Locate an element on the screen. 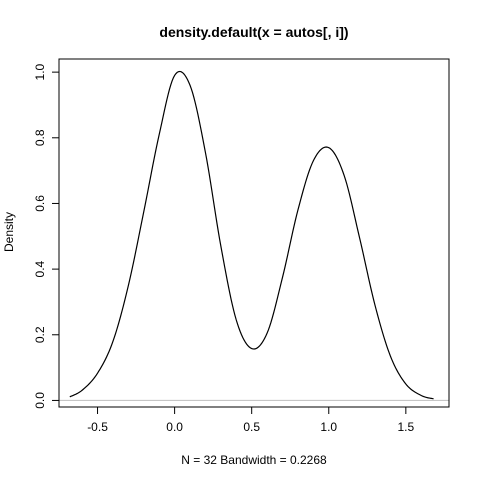  x-tick-label: -0.5 is located at coordinates (97, 427).